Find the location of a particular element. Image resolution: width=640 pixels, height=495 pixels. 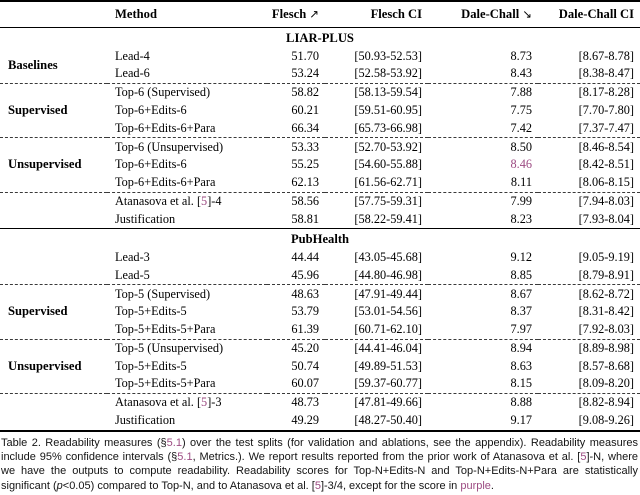

caption-text: Table 2. Readability measures (§ is located at coordinates (84, 442).